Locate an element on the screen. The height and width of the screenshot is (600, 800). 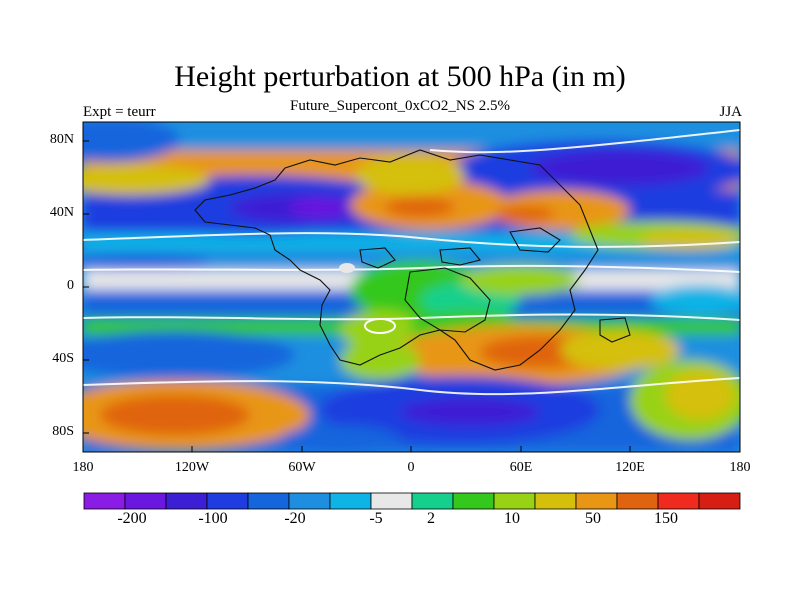
lat-label: 40S is located at coordinates (63, 358).